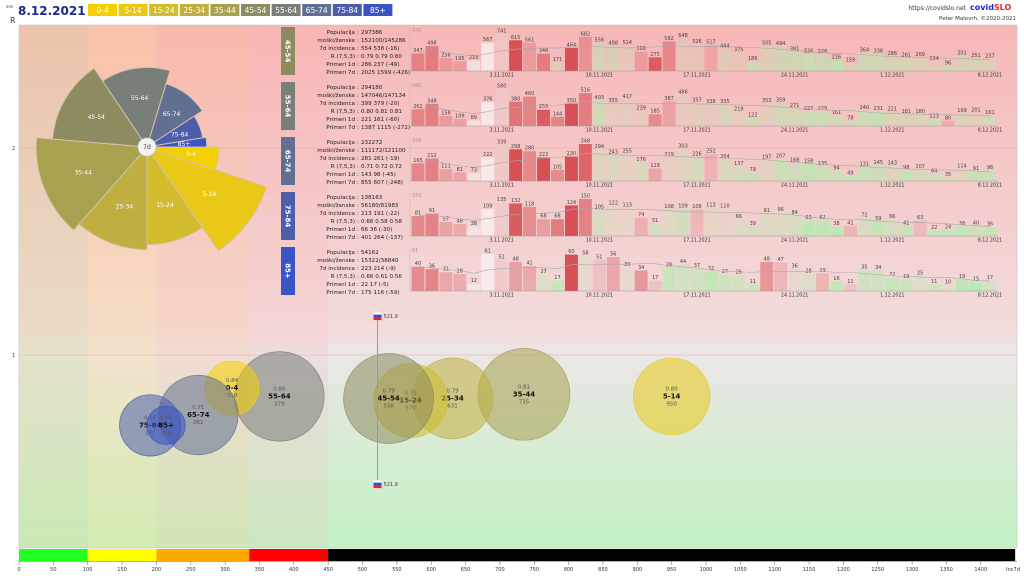 The width and height of the screenshot is (1024, 576). Describe the element at coordinates (13, 149) in the screenshot. I see `y-tick-label: 2` at that location.